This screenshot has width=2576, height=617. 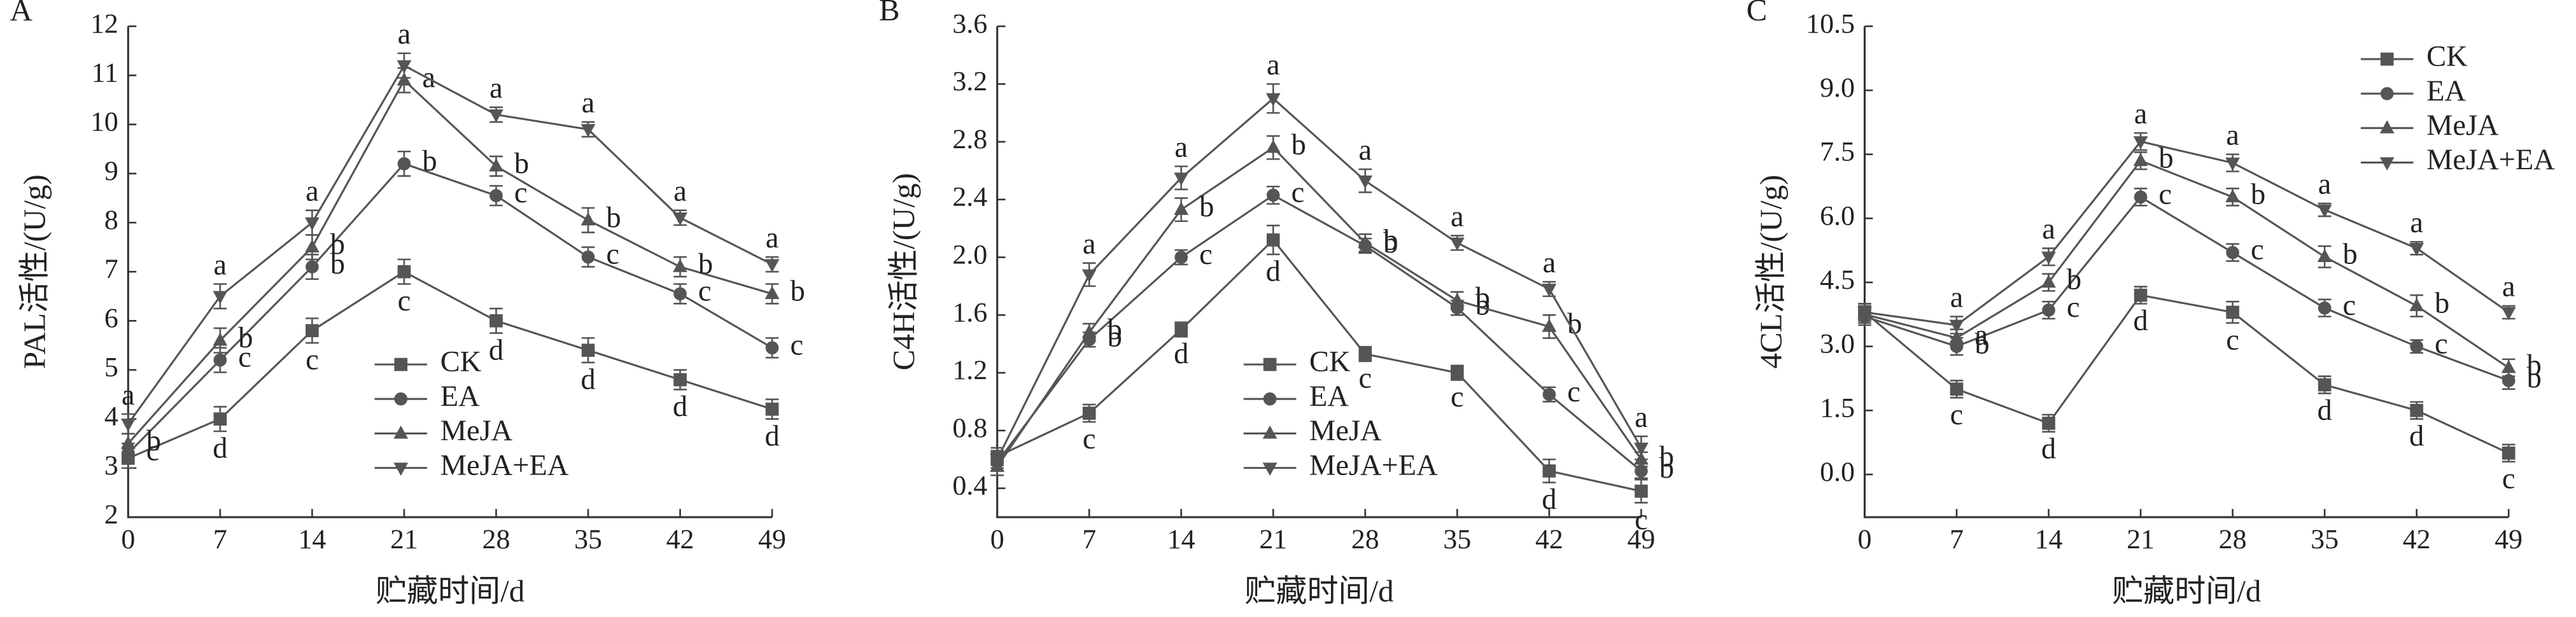 I want to click on legend-label: MeJA, so click(x=477, y=431).